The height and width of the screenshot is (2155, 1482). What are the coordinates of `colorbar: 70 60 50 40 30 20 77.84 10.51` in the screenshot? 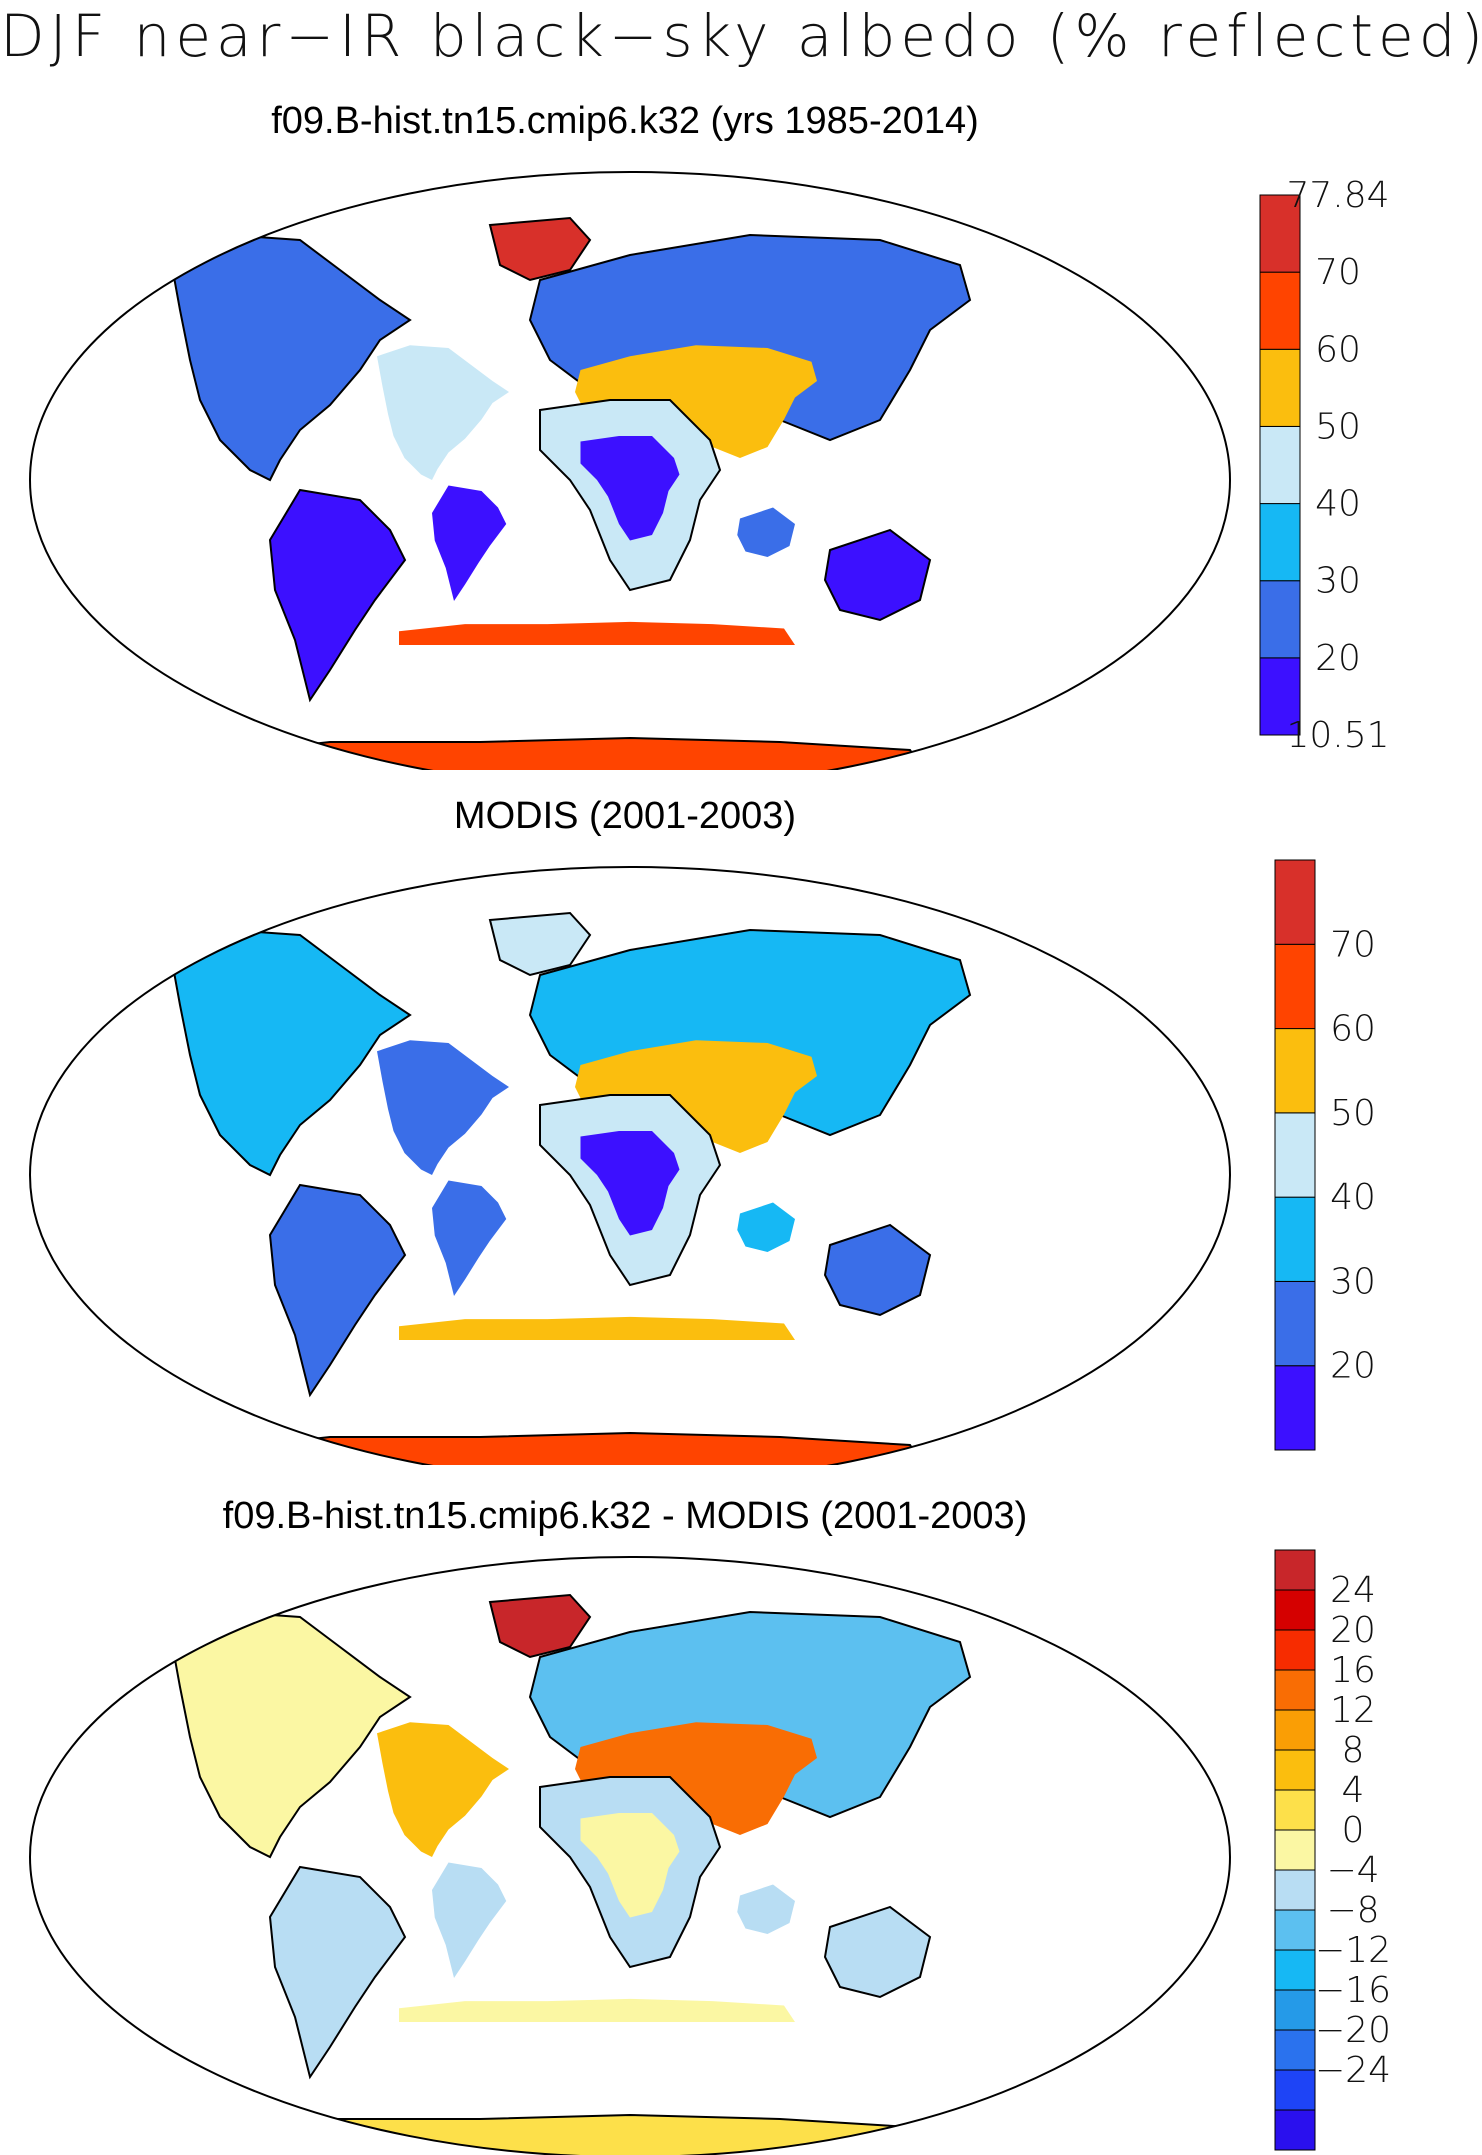 It's located at (1324, 465).